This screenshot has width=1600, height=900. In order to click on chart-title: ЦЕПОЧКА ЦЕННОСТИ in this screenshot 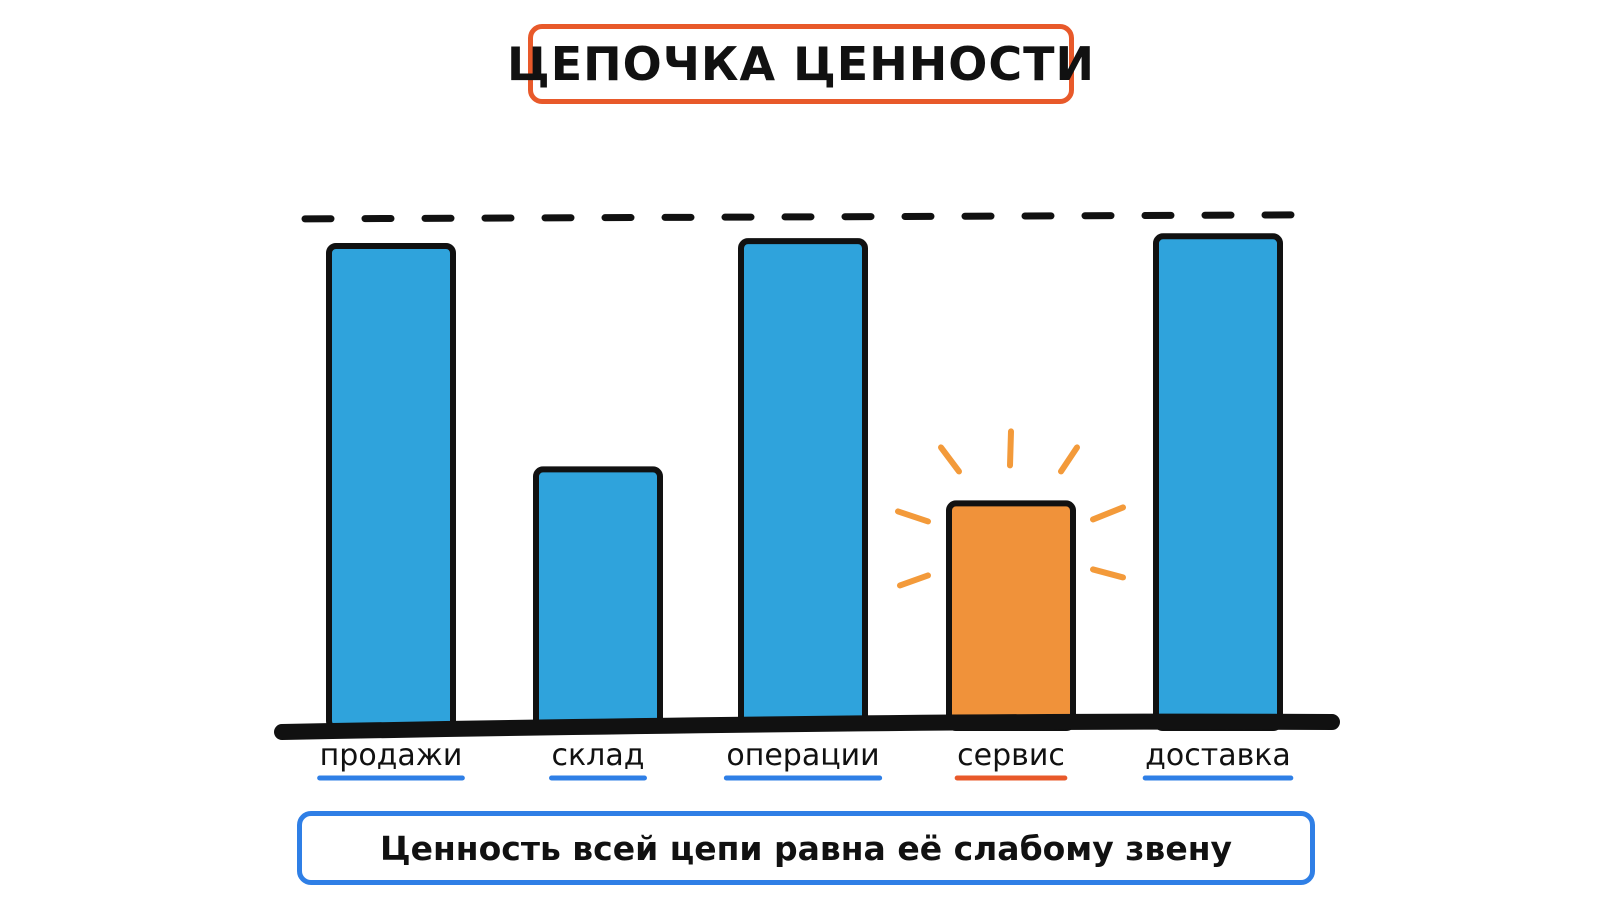, I will do `click(801, 64)`.